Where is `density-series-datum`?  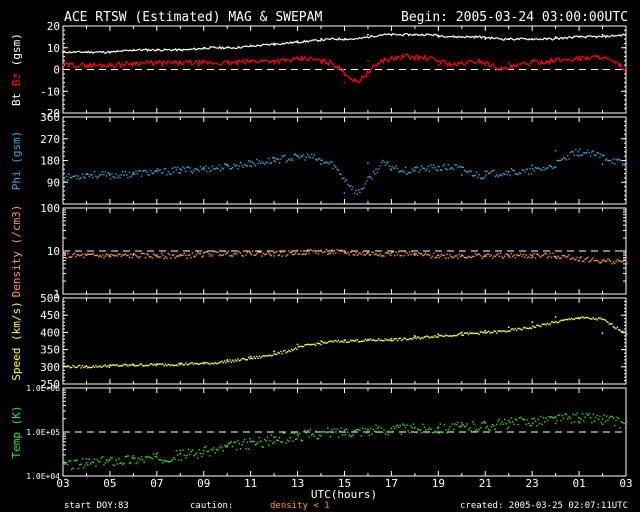 density-series-datum is located at coordinates (297, 251).